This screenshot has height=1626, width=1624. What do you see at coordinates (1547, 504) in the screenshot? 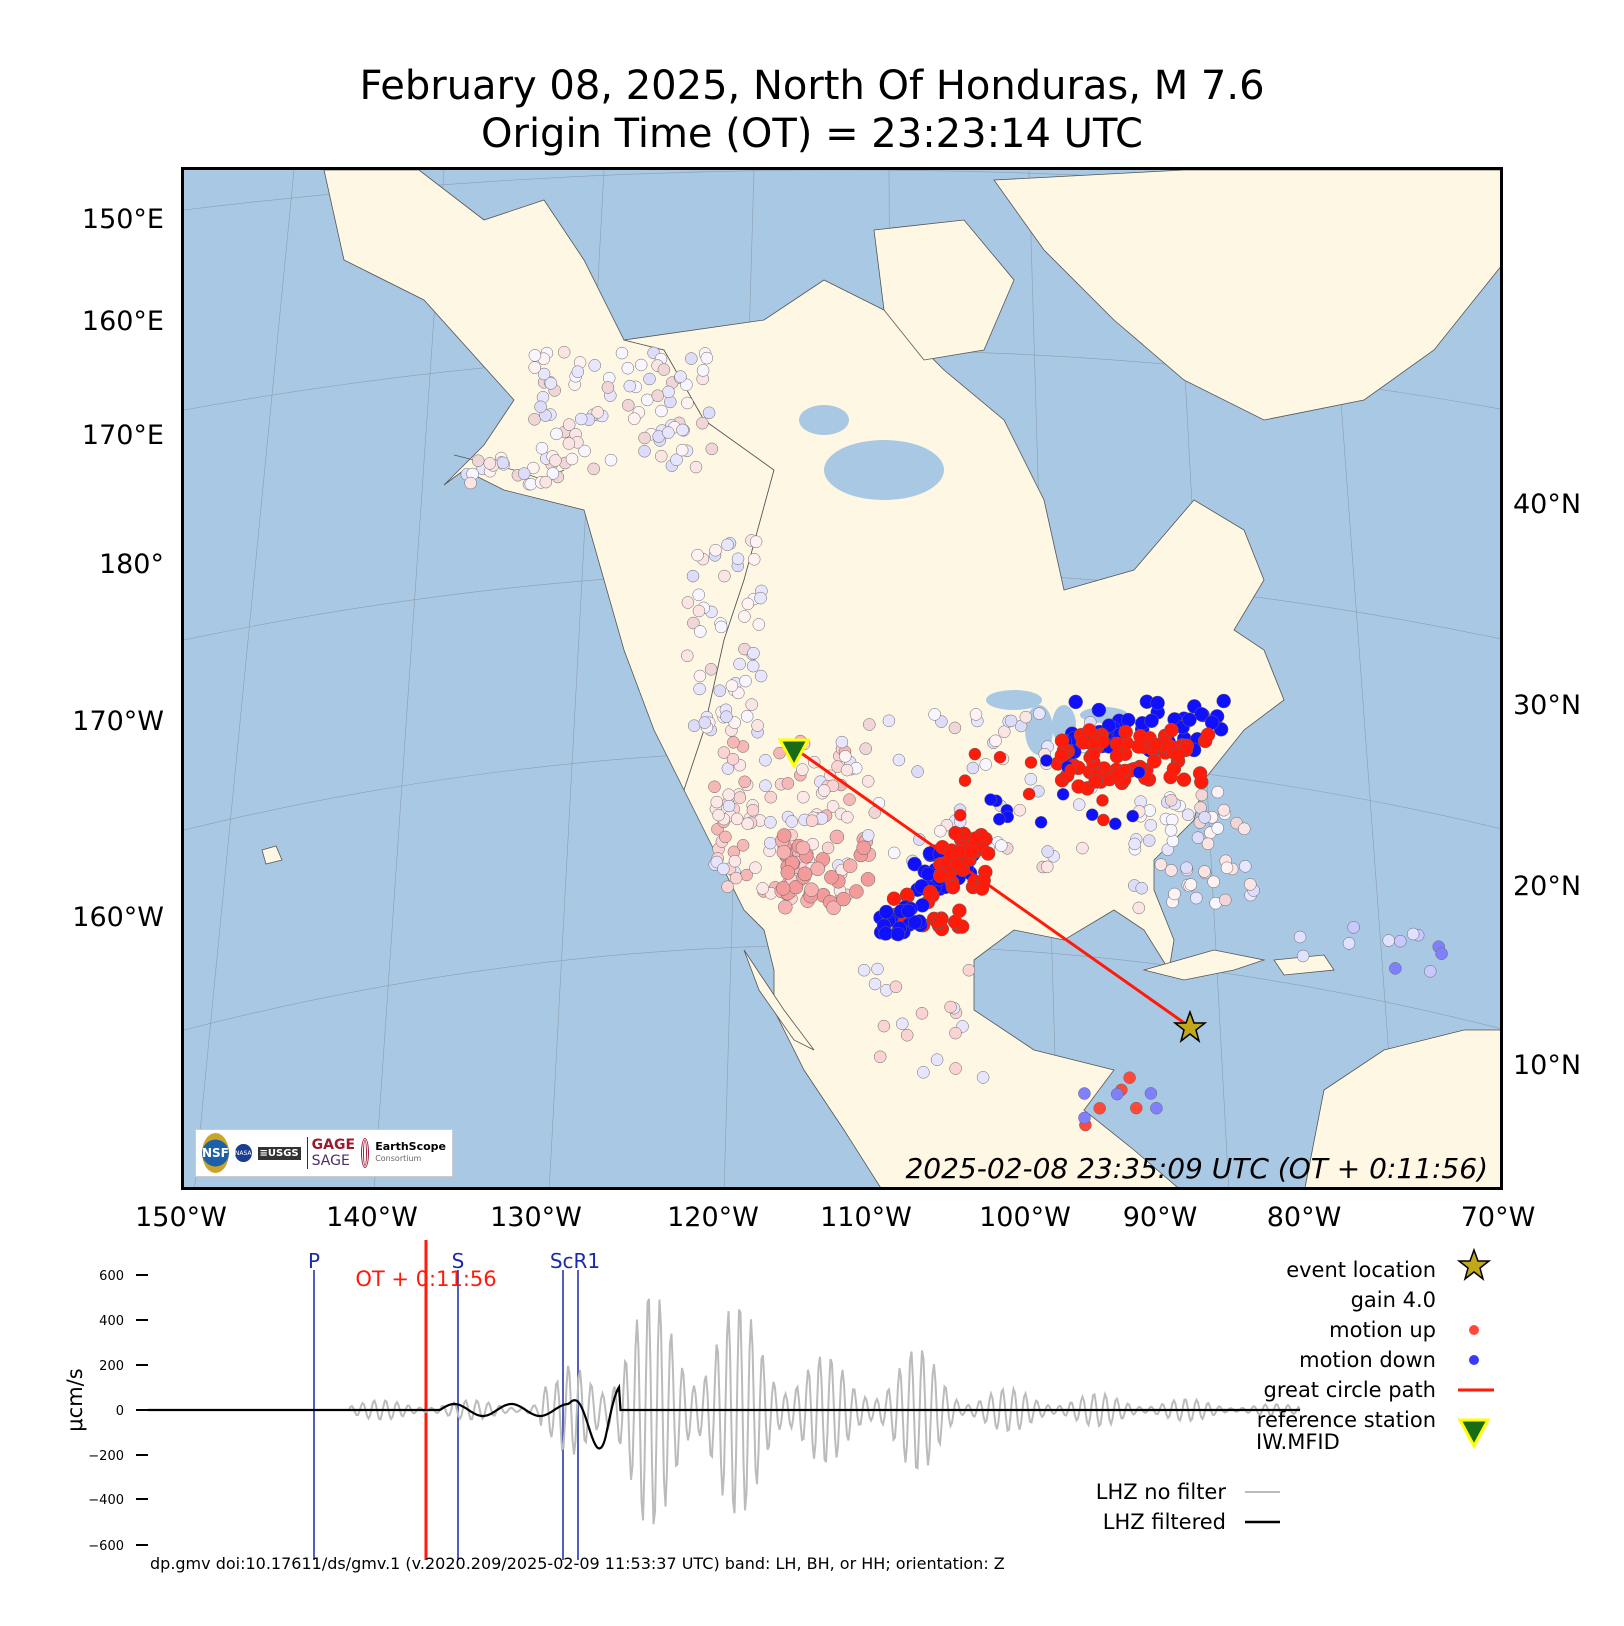
I see `right-axis-label: 40°N` at bounding box center [1547, 504].